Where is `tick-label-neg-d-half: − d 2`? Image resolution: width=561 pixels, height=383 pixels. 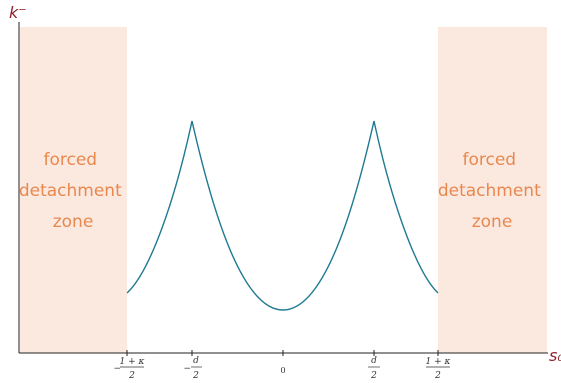 tick-label-neg-d-half: − d 2 is located at coordinates (192, 368).